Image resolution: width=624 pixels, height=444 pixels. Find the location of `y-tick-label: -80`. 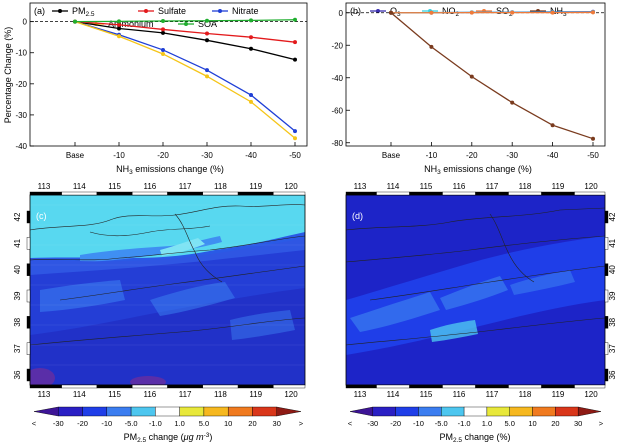

y-tick-label: -80 is located at coordinates (337, 143).